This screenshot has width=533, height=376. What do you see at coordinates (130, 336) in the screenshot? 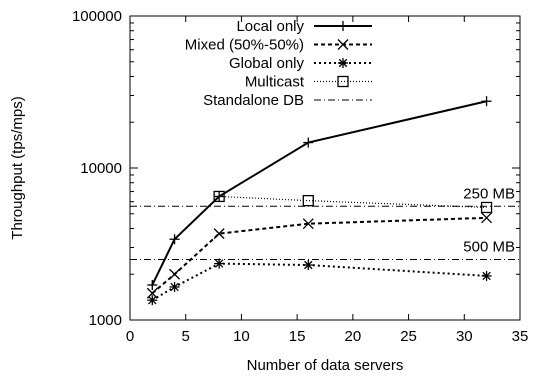
I see `x-tick-label: 0` at bounding box center [130, 336].